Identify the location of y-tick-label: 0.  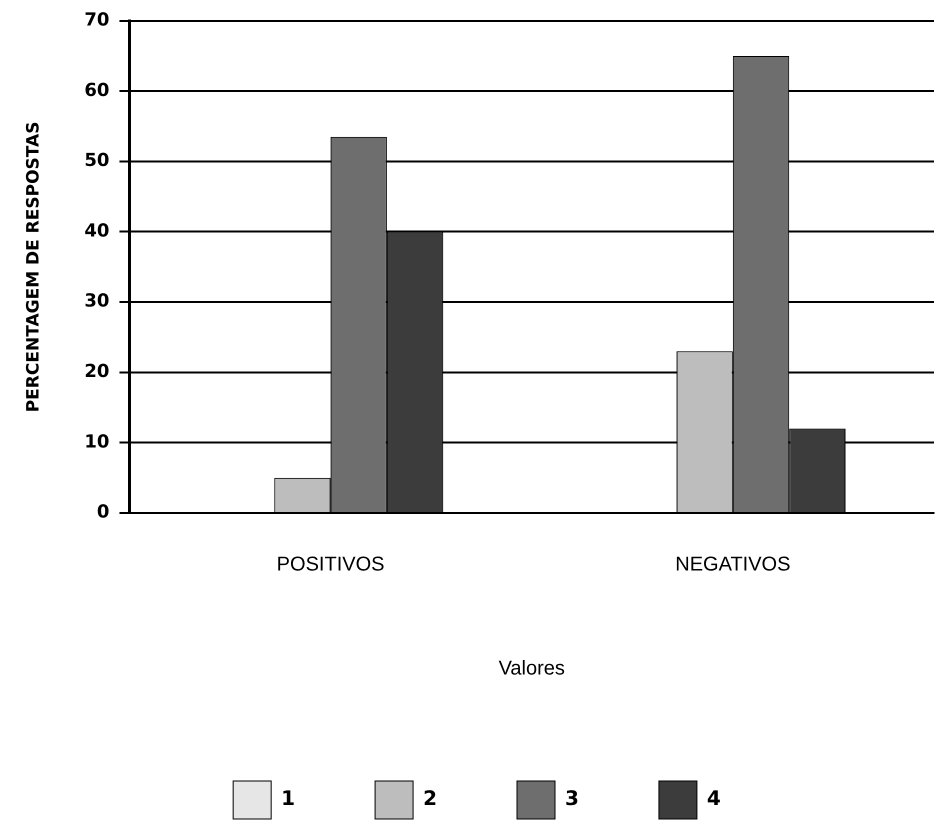
(103, 512).